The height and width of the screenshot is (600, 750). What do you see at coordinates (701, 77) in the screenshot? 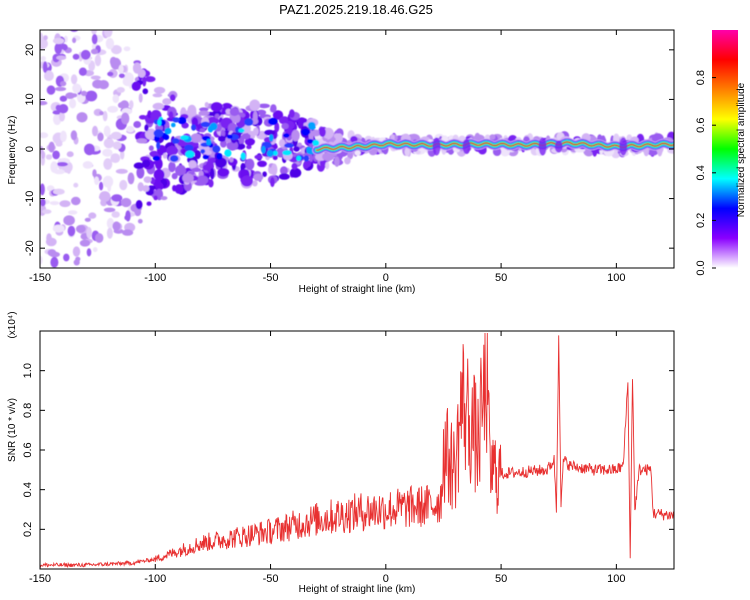
I see `colorbar-tick-label: 0.8` at bounding box center [701, 77].